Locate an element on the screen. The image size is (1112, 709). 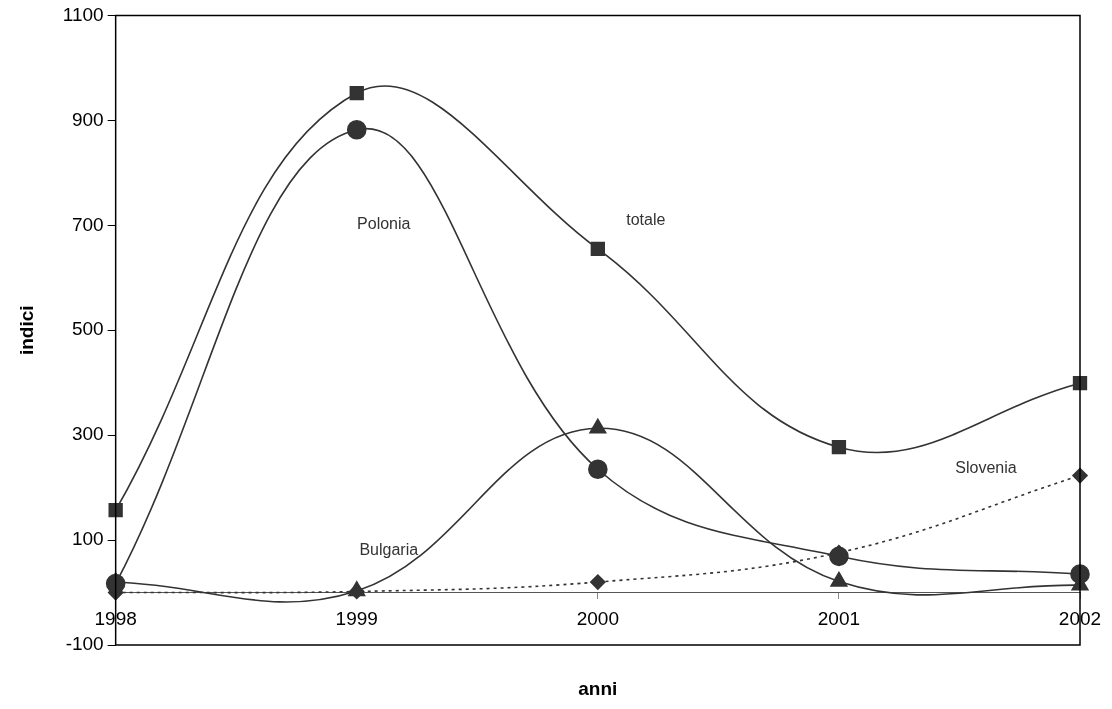
y-tick-label: 1100 is located at coordinates (83, 14).